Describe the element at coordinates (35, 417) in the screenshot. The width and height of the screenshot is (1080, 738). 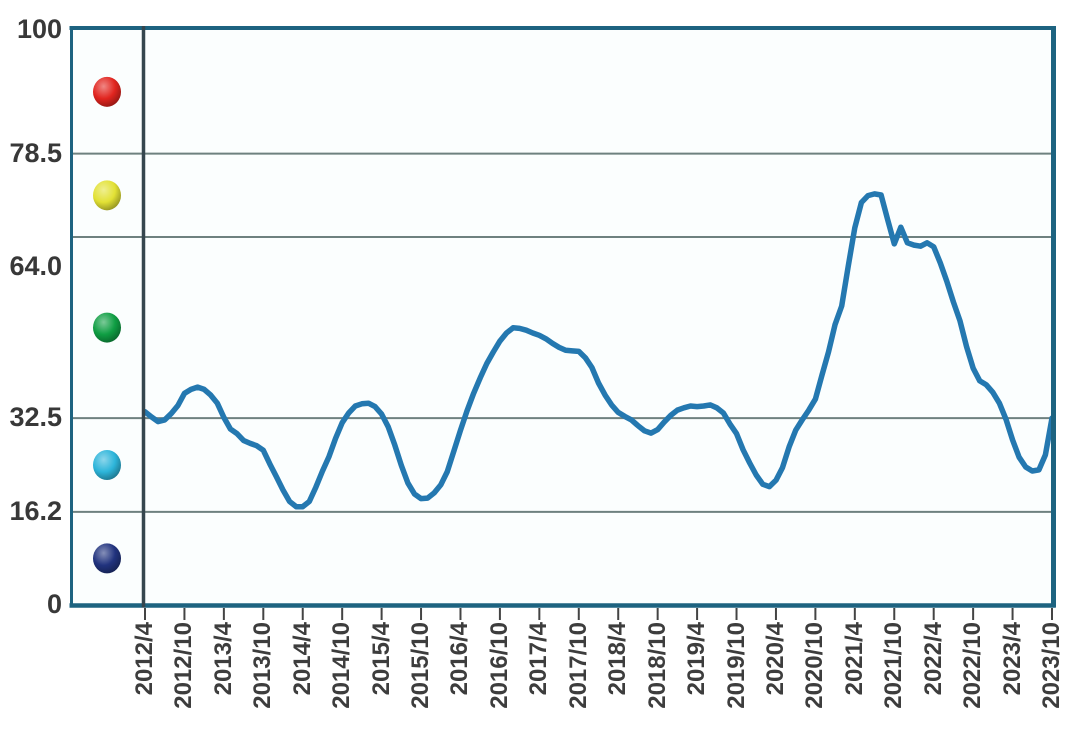
I see `y-tick-label: 32.5` at that location.